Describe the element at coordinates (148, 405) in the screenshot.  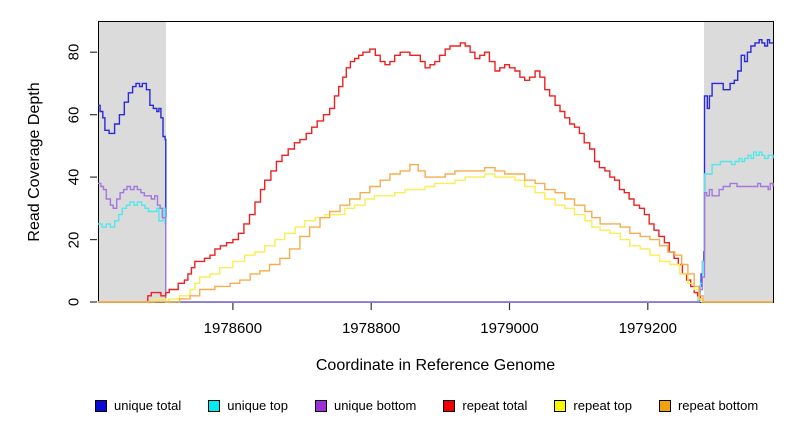
I see `legend-label-unique-total: unique total` at that location.